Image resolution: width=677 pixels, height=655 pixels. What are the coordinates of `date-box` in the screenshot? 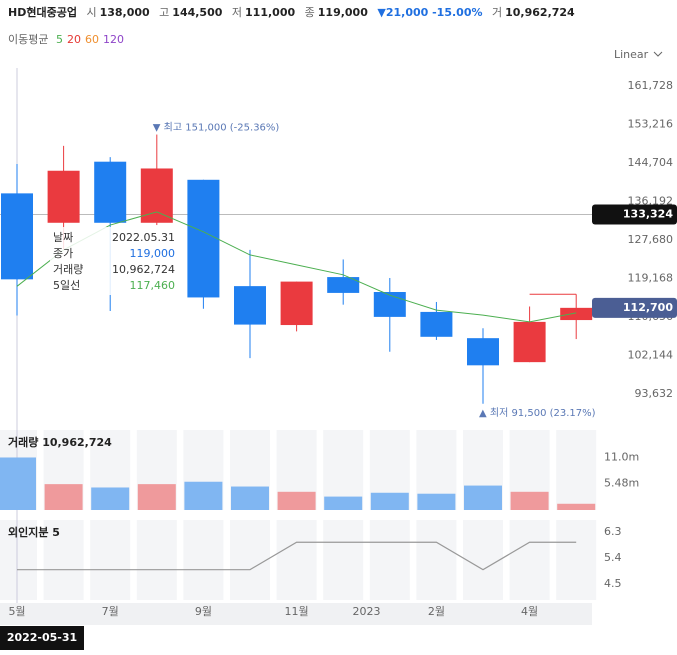 It's located at (42, 638).